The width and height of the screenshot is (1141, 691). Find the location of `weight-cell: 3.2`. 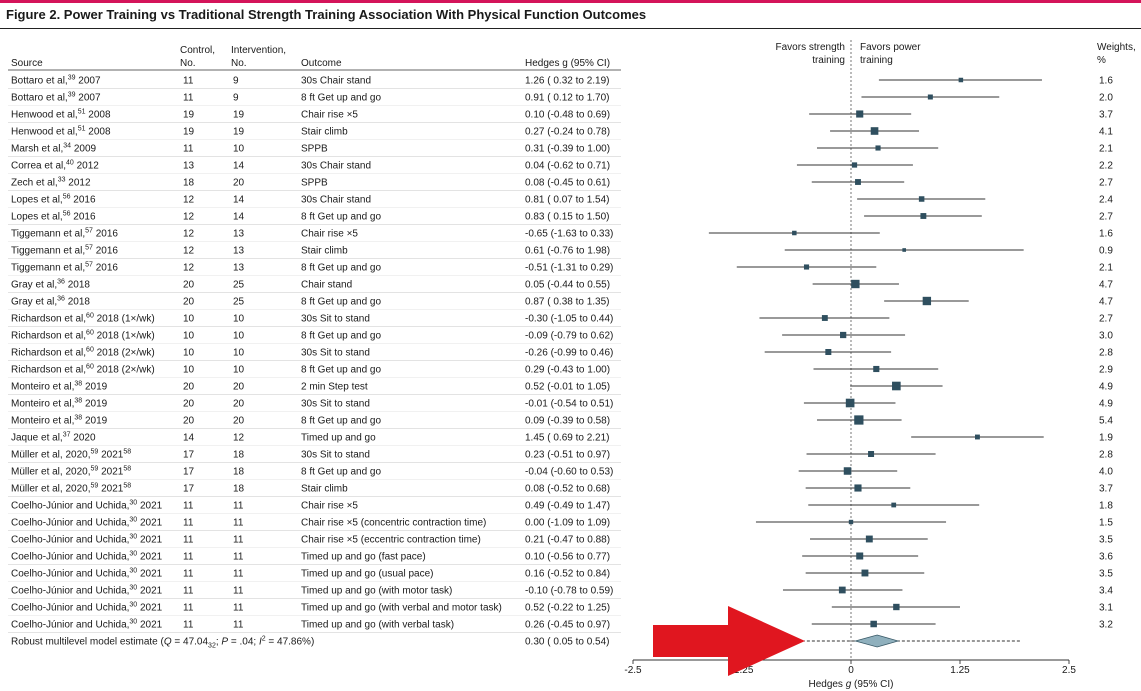

weight-cell: 3.2 is located at coordinates (1106, 625).